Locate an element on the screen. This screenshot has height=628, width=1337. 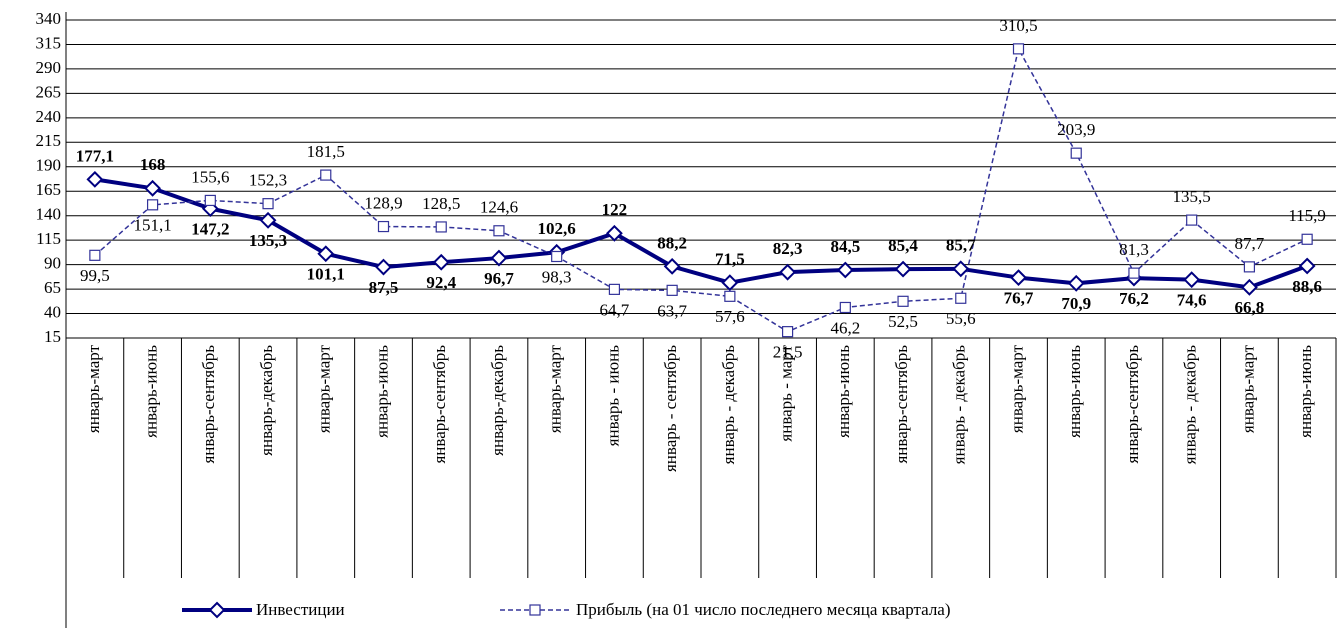
data-label: 84,5 is located at coordinates (845, 246).